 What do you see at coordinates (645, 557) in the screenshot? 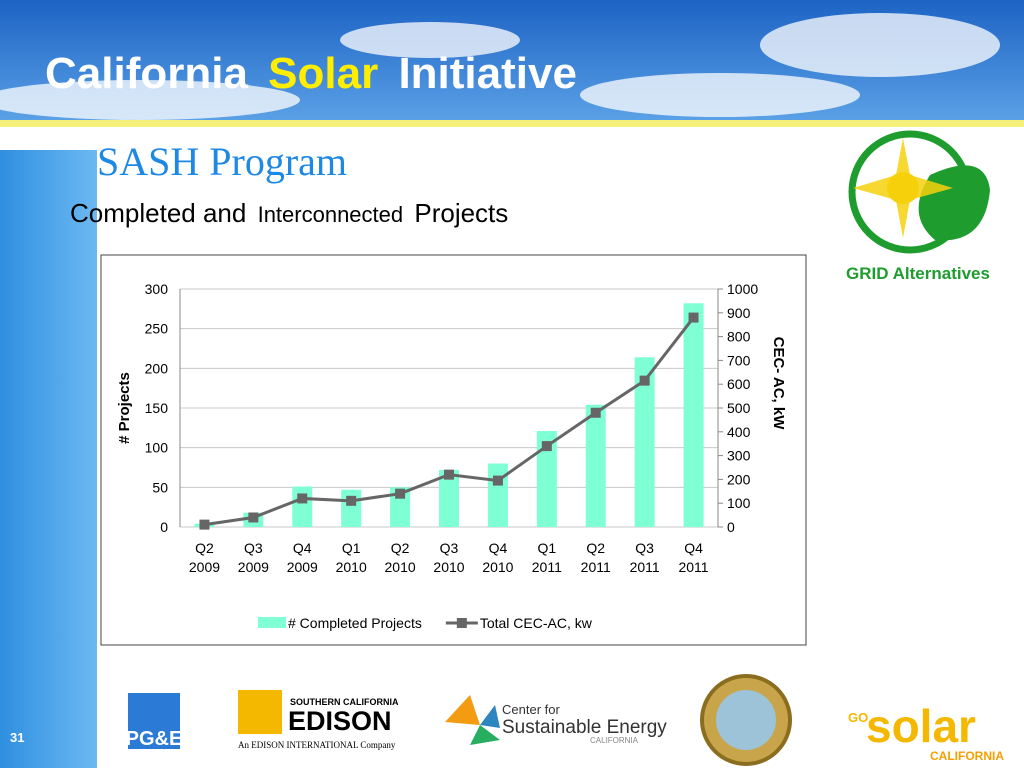
I see `x-tick-label: Q3 2011` at bounding box center [645, 557].